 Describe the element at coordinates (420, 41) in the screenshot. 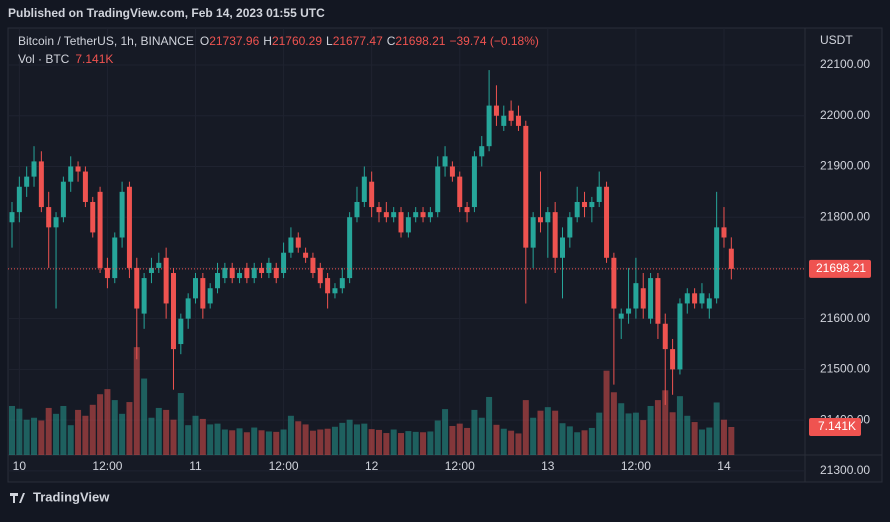

I see `ohlc-value: 21698.21` at that location.